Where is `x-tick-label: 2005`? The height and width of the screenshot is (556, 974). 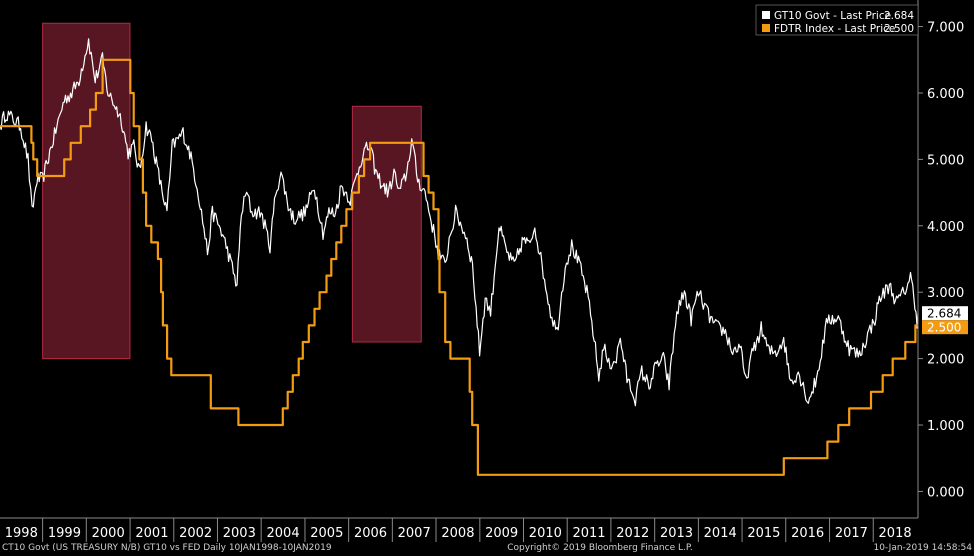 x-tick-label: 2005 is located at coordinates (326, 533).